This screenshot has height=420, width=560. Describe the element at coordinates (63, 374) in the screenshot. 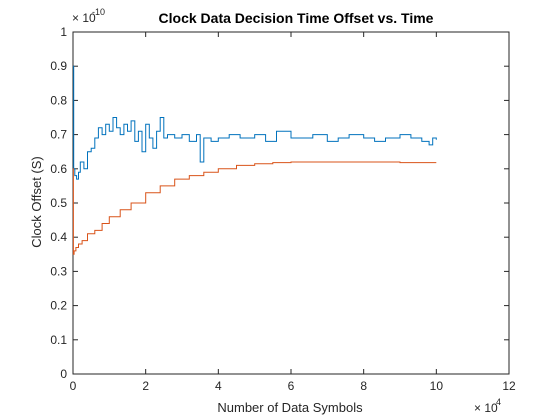

I see `y-tick-label: 0` at that location.